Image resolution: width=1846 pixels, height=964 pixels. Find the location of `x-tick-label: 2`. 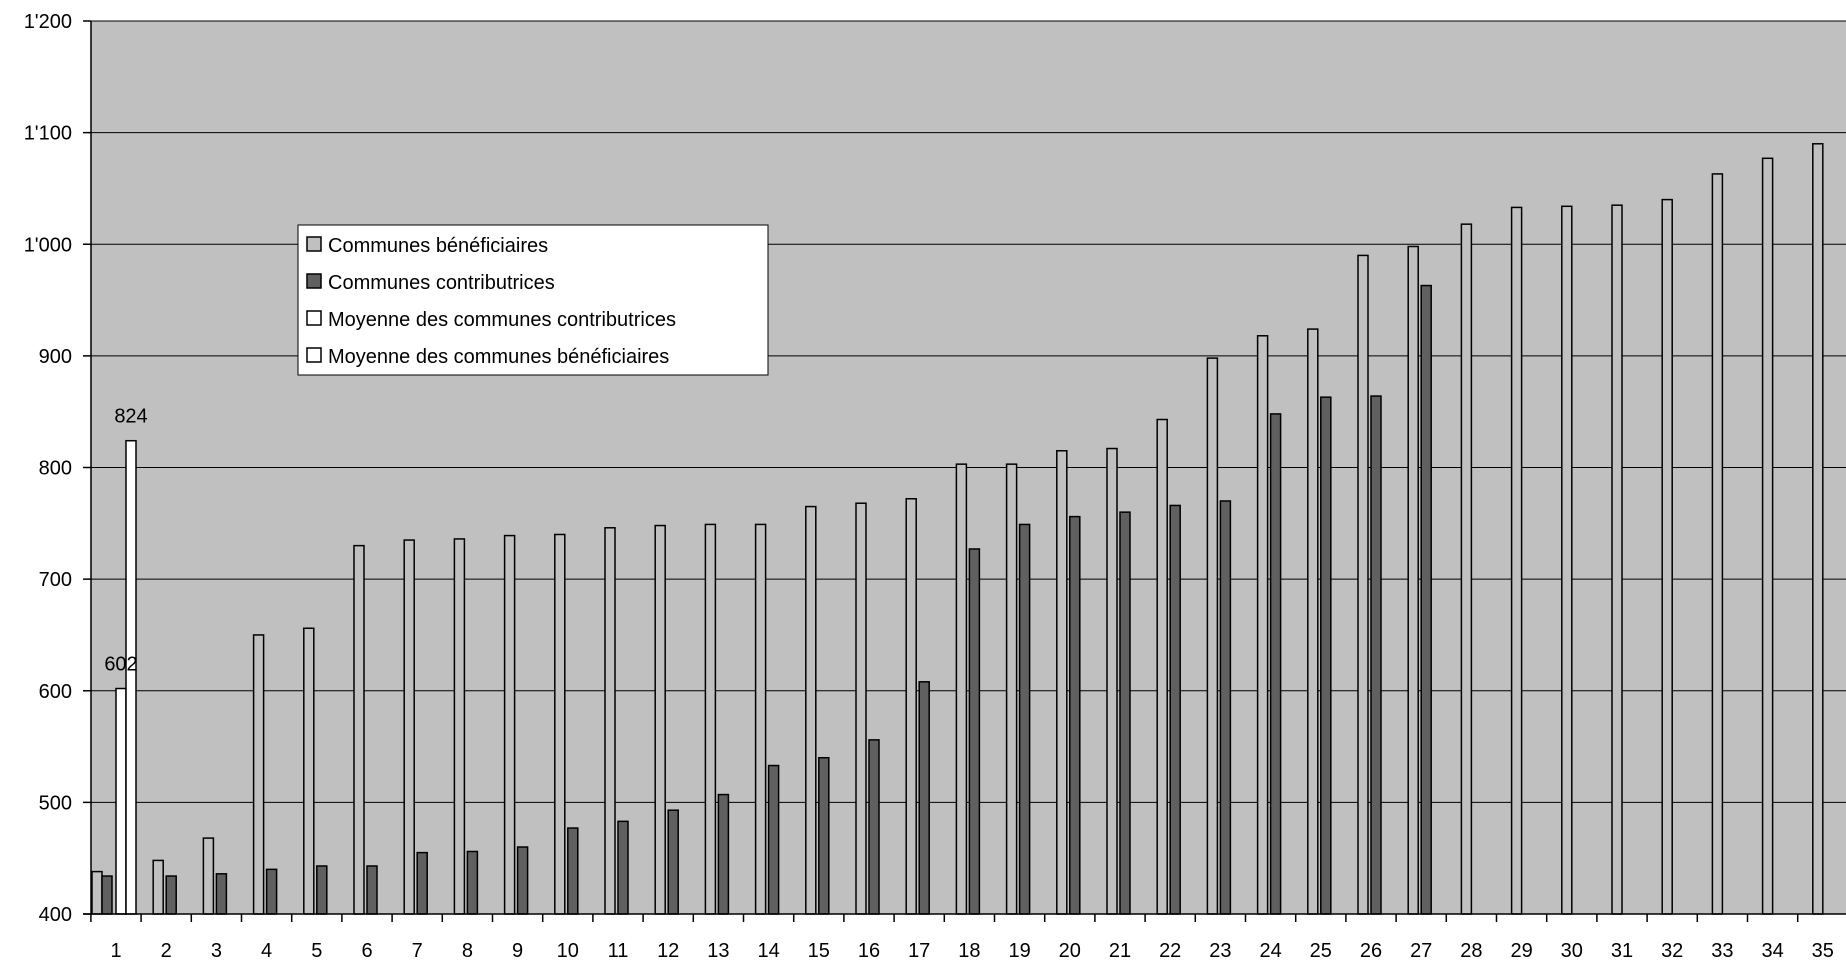

x-tick-label: 2 is located at coordinates (166, 951).